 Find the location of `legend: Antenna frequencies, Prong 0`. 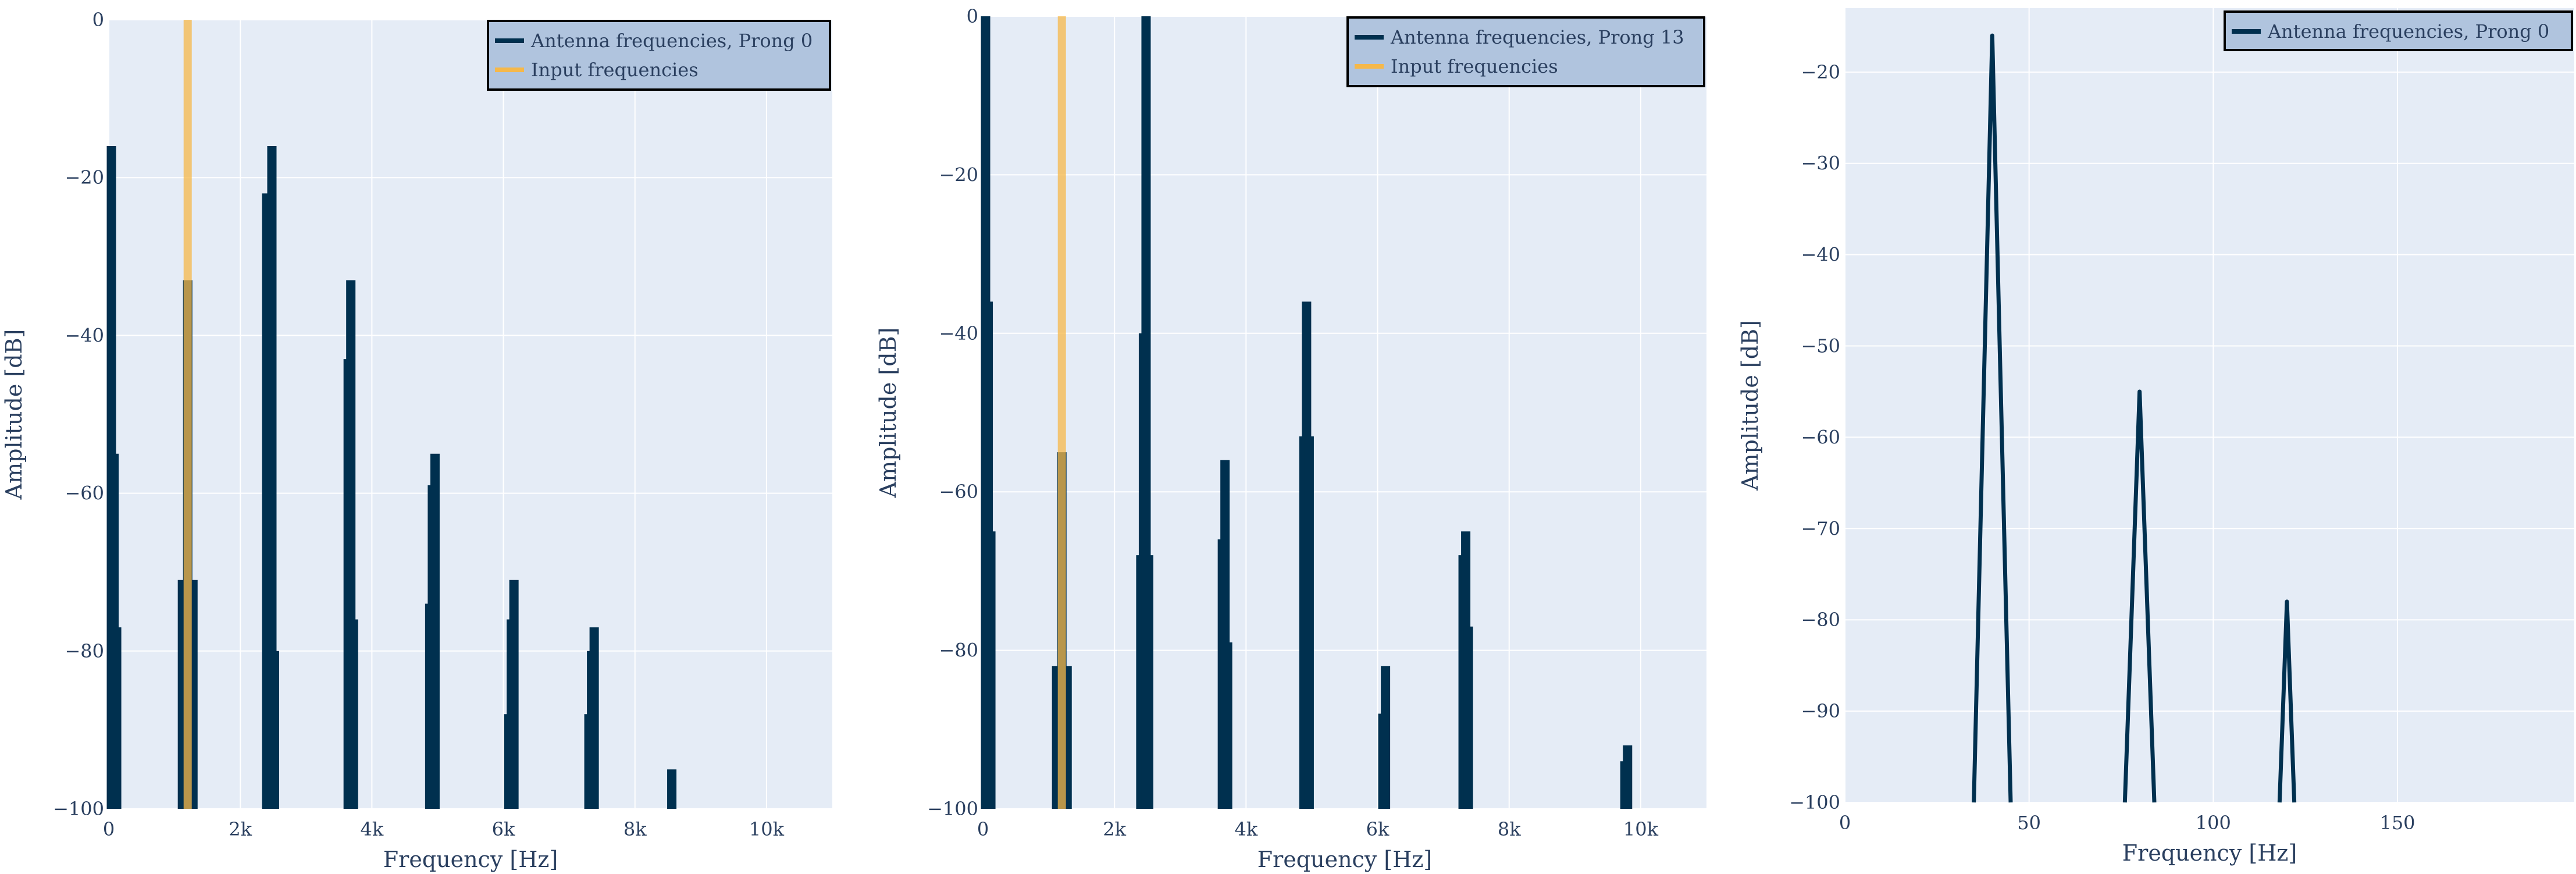

legend: Antenna frequencies, Prong 0 is located at coordinates (2398, 30).